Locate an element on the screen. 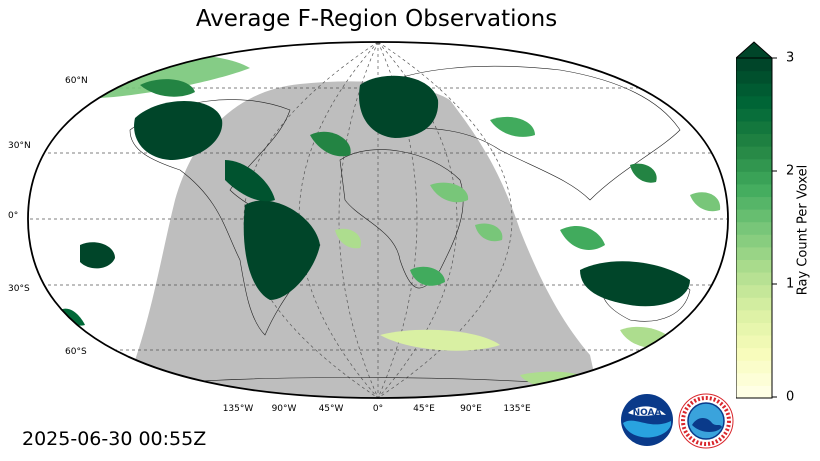  colorbar-label: Ray Count Per Voxel is located at coordinates (803, 230).